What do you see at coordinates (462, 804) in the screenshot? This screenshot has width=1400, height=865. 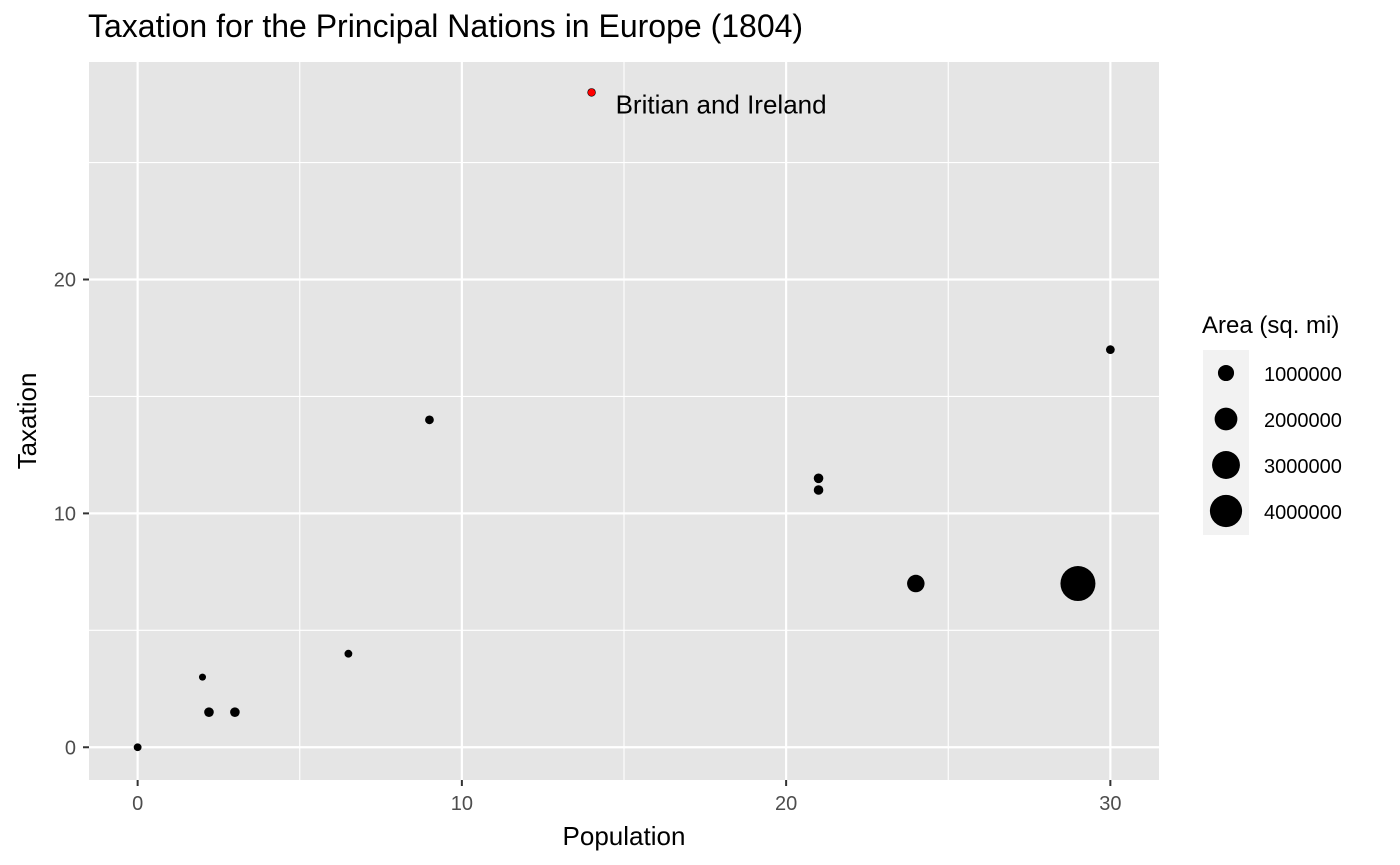 I see `x-tick-label: 10` at bounding box center [462, 804].